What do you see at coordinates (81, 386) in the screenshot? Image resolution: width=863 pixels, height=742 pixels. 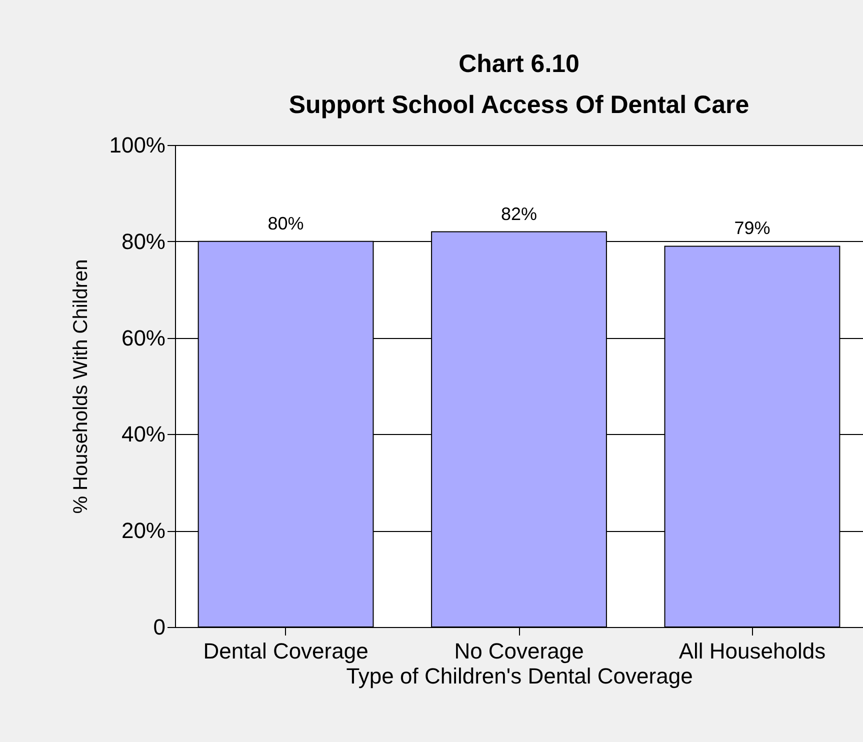 I see `y-axis-title: % Households With Children` at bounding box center [81, 386].